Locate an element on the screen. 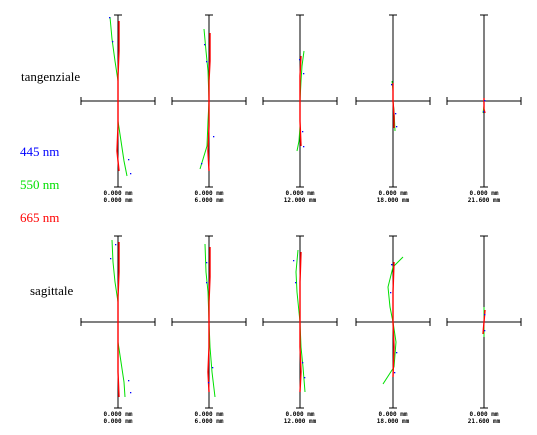  sagittal-fan-2: 0.000 mm6.000 mm is located at coordinates (209, 330).